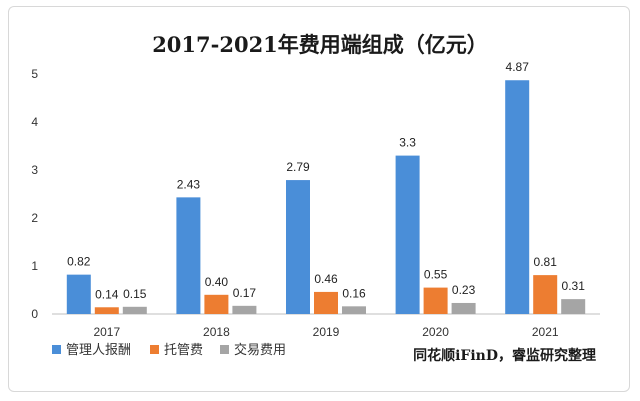 This screenshot has width=640, height=401. What do you see at coordinates (407, 143) in the screenshot?
I see `data-label: 3.3` at bounding box center [407, 143].